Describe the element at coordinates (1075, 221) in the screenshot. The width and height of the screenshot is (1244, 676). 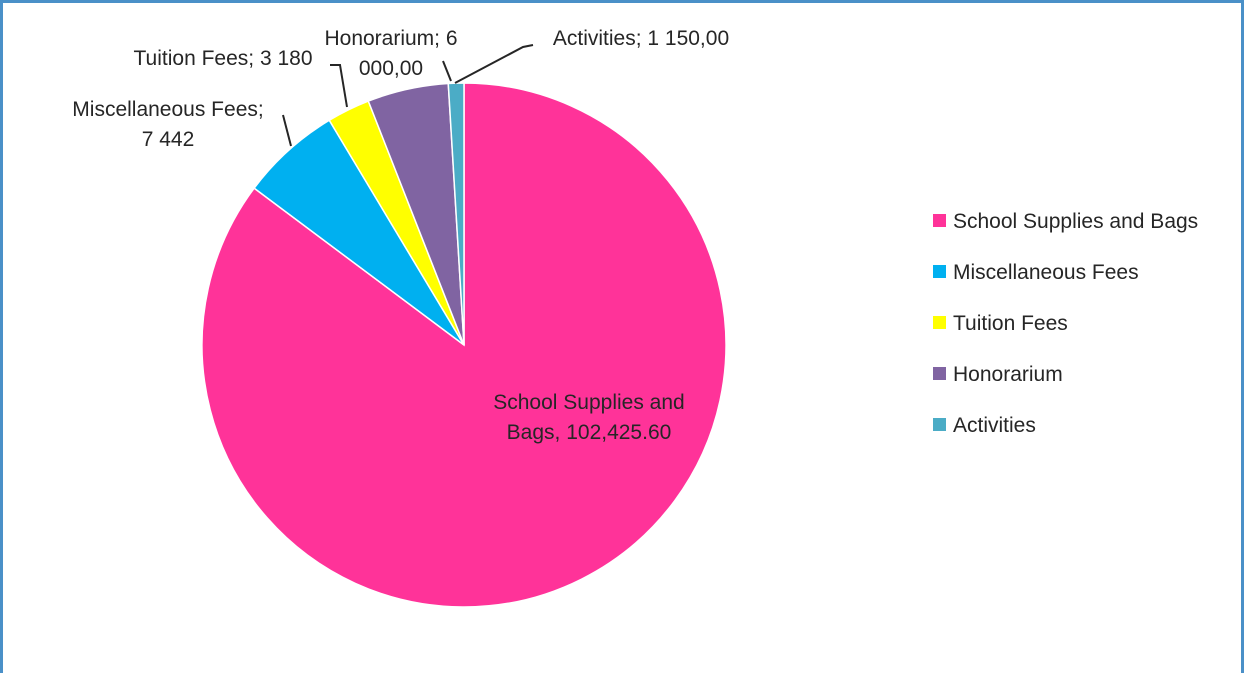
I see `legend-label-school-supplies-and-bags: School Supplies and Bags` at that location.